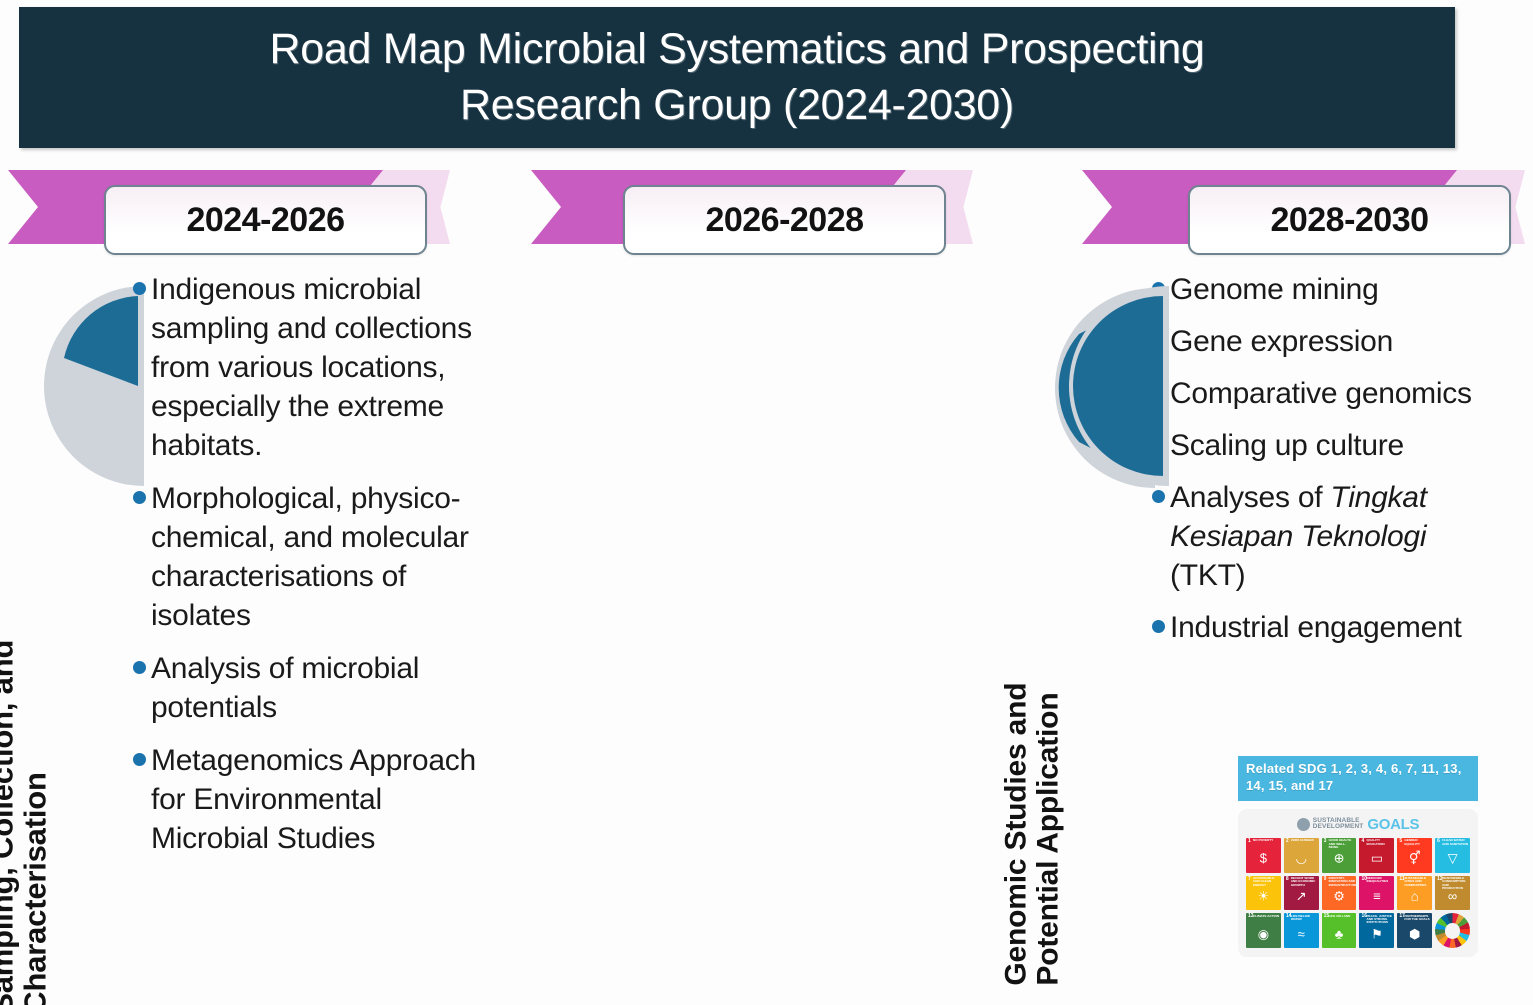 Image resolution: width=1533 pixels, height=1005 pixels. Describe the element at coordinates (1301, 858) in the screenshot. I see `sdg-goal-glyph-icon: ◡` at that location.